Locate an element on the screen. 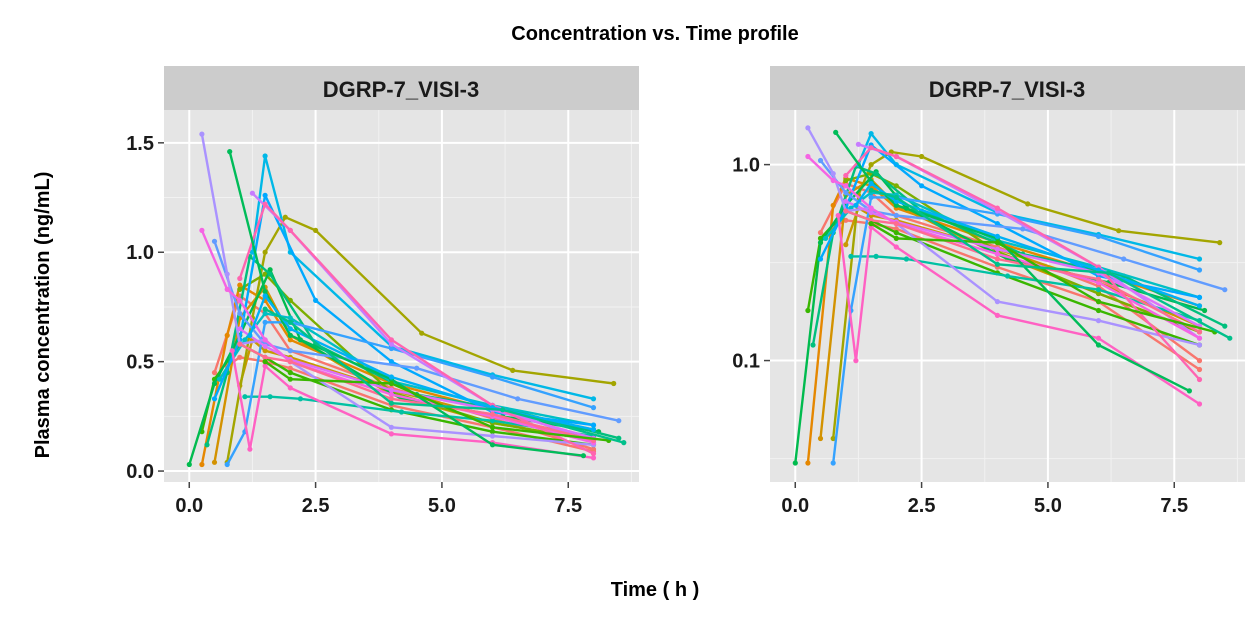 This screenshot has height=629, width=1259. y-tick-labels-right: 0.1 1.0 is located at coordinates (751, 264).